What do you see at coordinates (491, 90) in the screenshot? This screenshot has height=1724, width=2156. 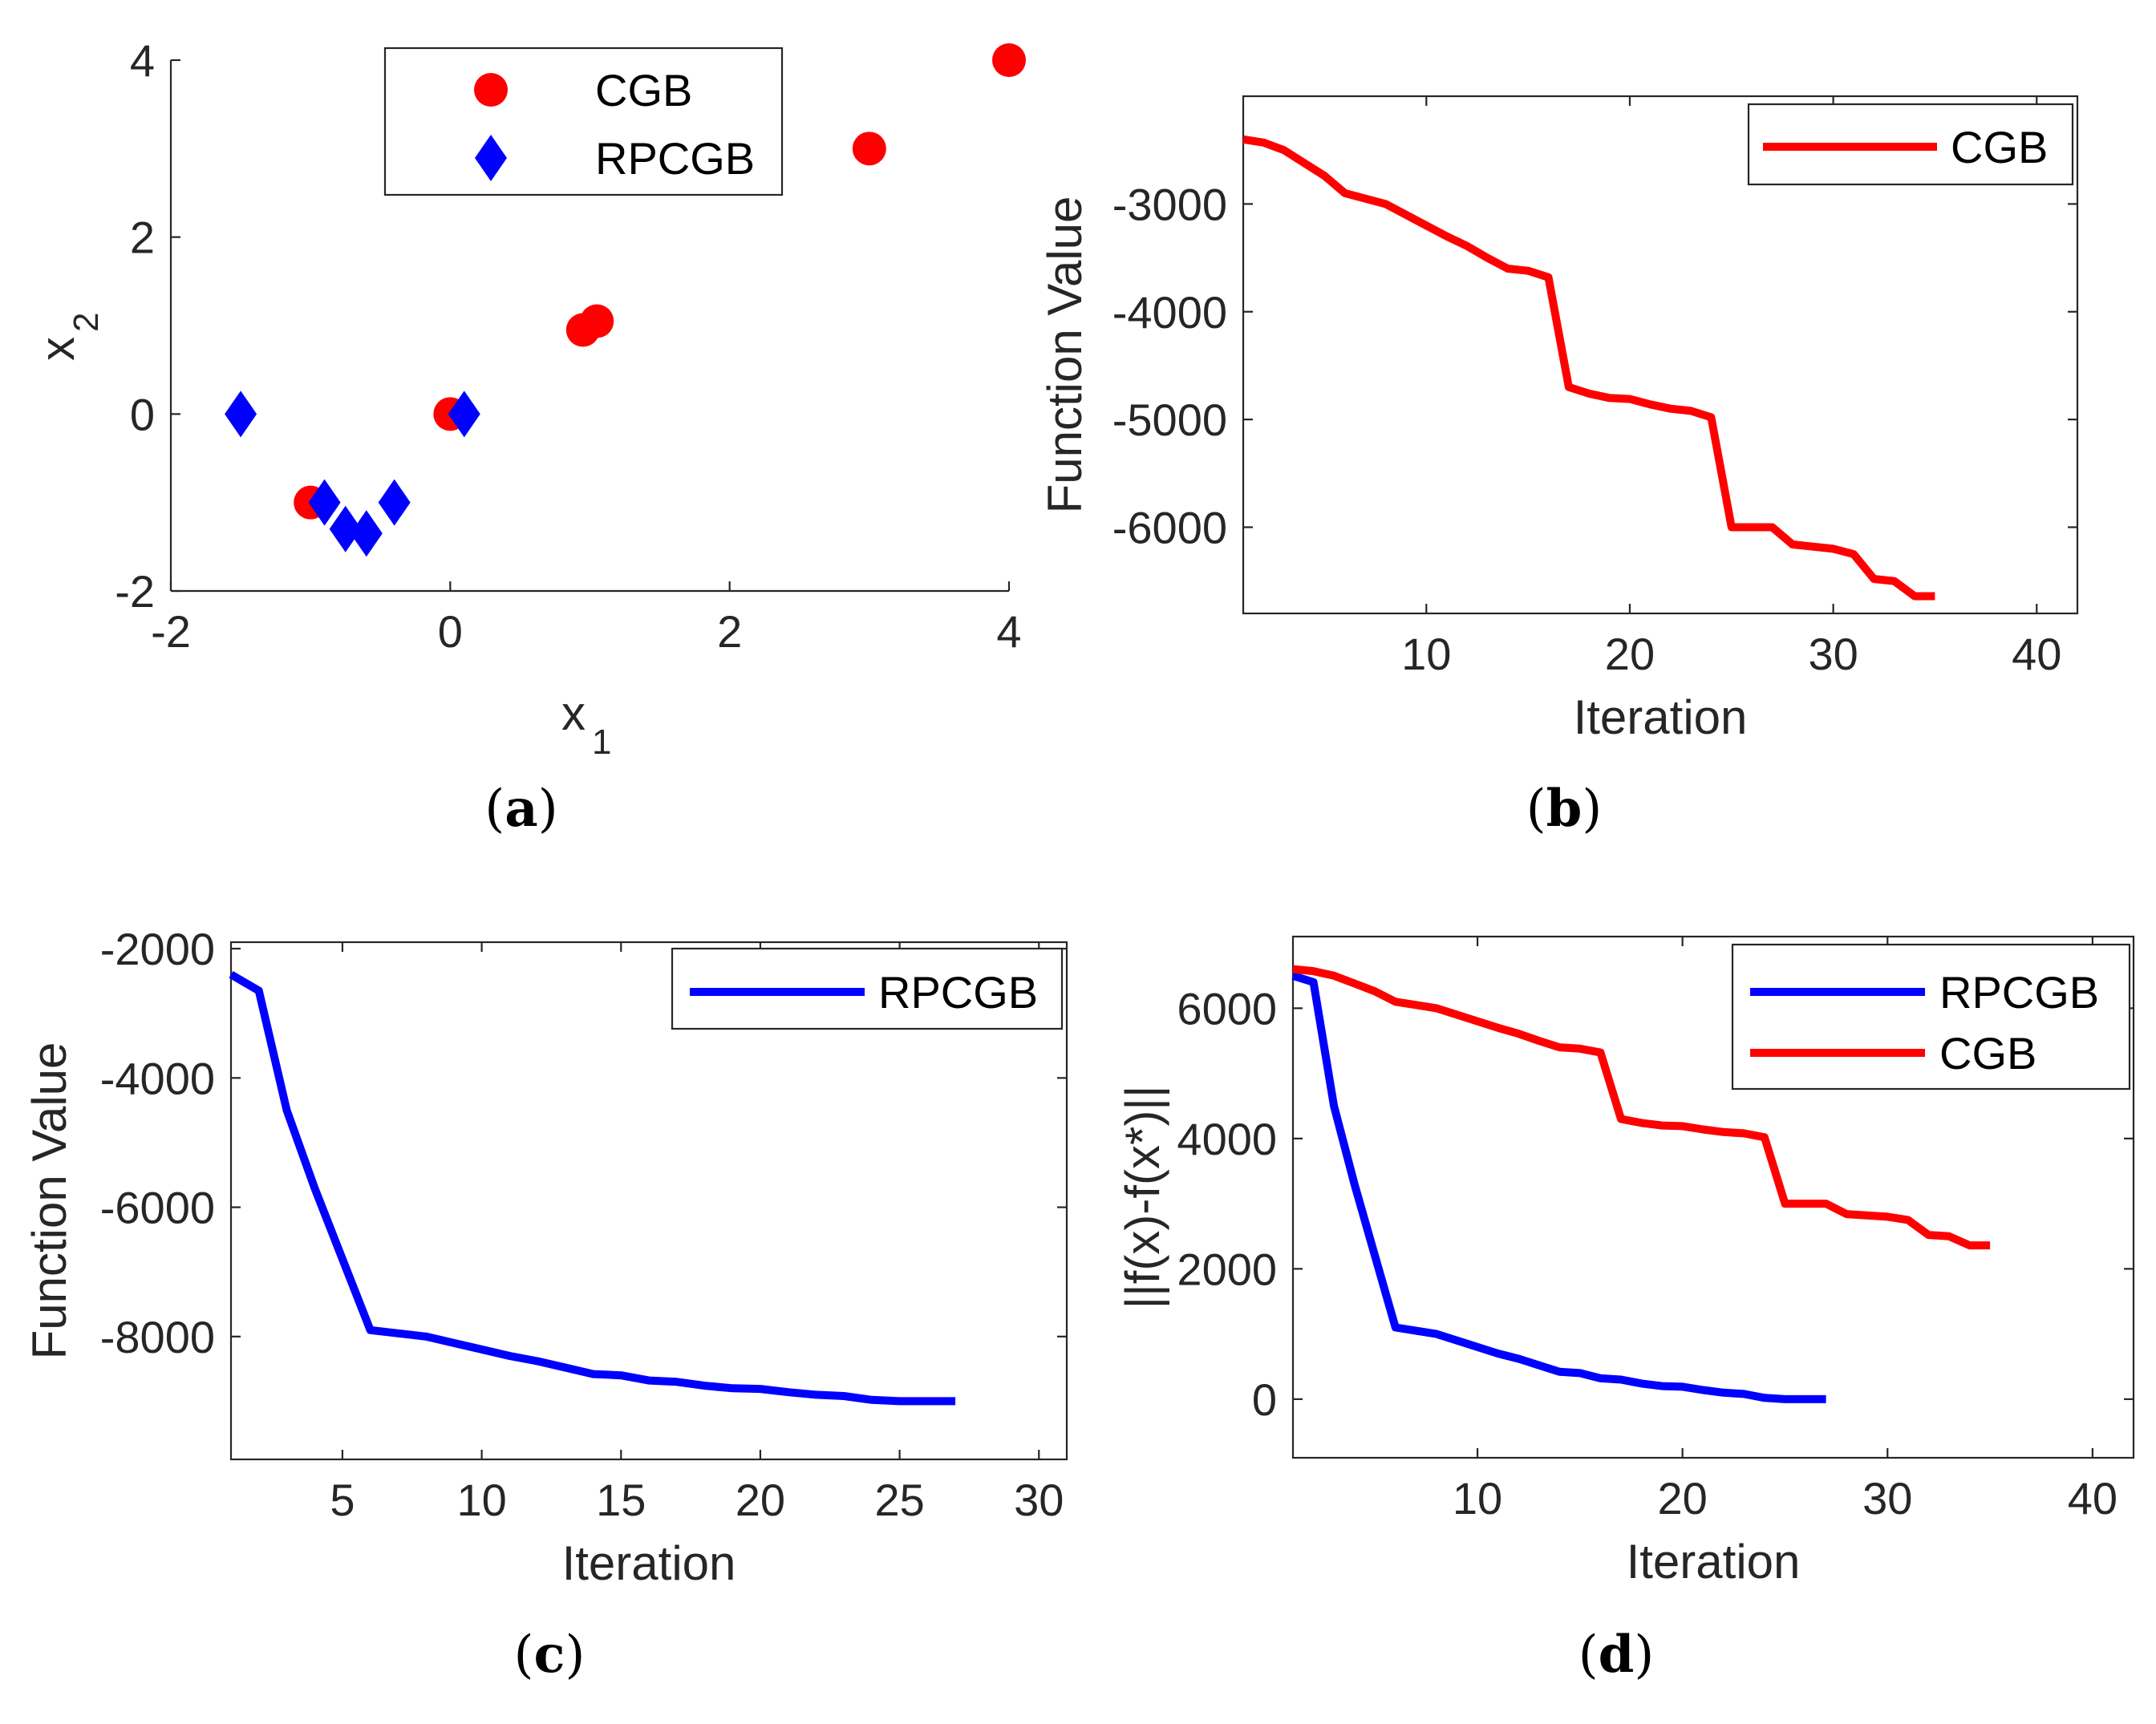 I see `legend-marker-cgb` at bounding box center [491, 90].